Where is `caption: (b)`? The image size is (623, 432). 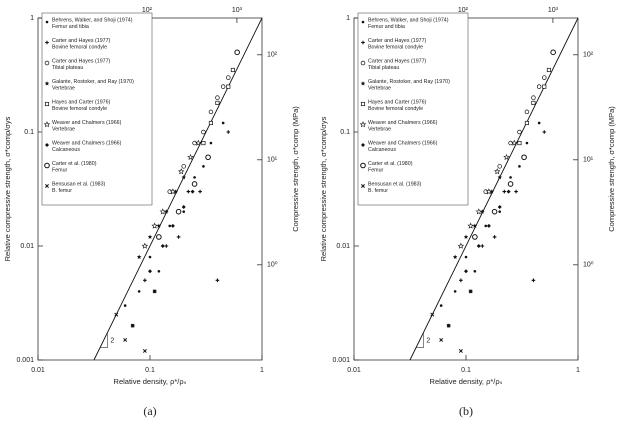 caption: (b) is located at coordinates (466, 411).